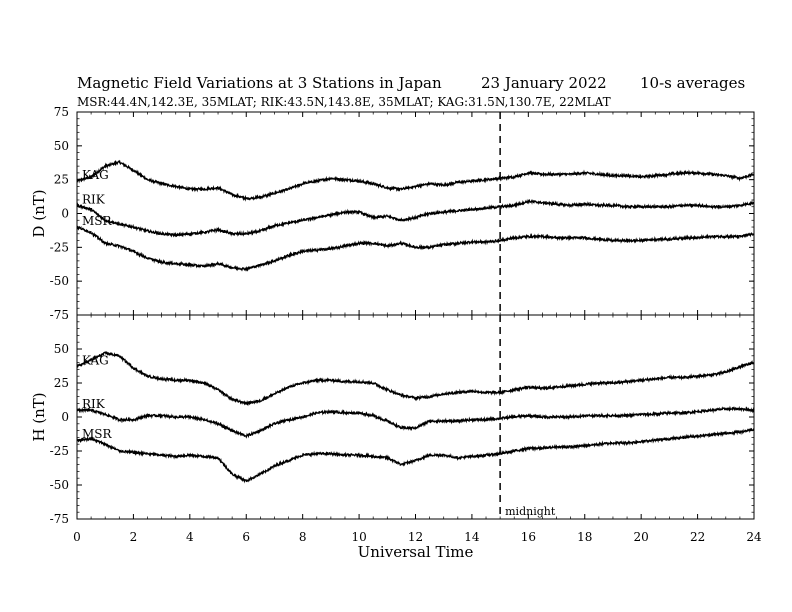  What do you see at coordinates (61, 146) in the screenshot?
I see `y-tick-label-D: 50` at bounding box center [61, 146].